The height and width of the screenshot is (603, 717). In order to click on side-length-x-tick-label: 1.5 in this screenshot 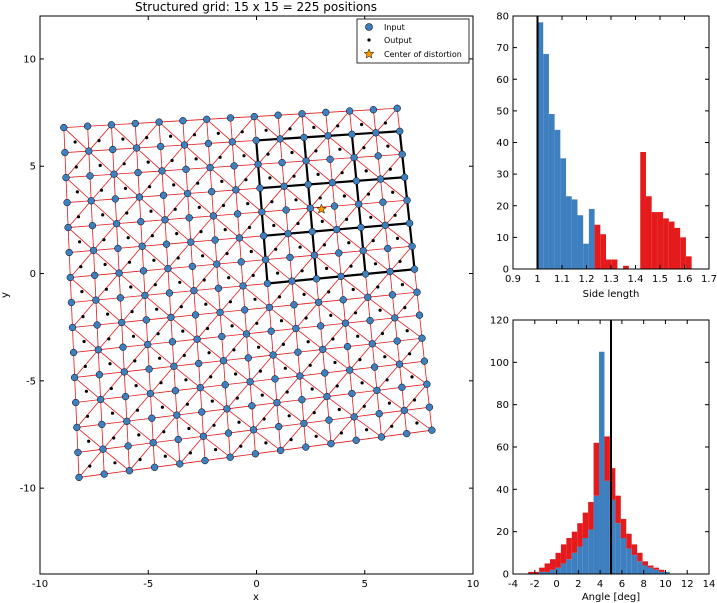, I will do `click(660, 279)`.